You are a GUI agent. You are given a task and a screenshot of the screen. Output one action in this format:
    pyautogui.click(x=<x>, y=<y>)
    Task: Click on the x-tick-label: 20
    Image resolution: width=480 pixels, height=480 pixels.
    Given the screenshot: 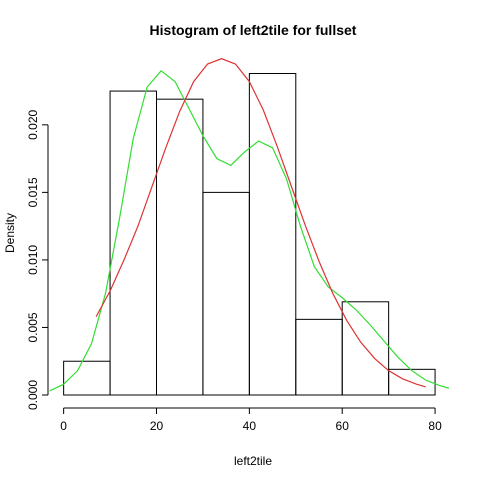 What is the action you would take?
    pyautogui.click(x=157, y=426)
    